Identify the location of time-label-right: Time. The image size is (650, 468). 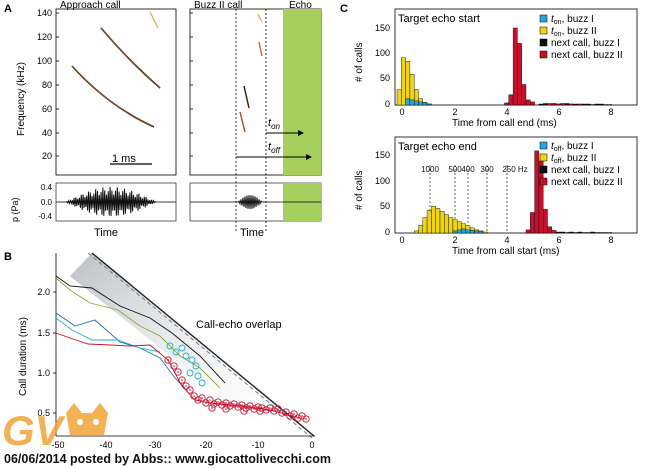
(252, 233).